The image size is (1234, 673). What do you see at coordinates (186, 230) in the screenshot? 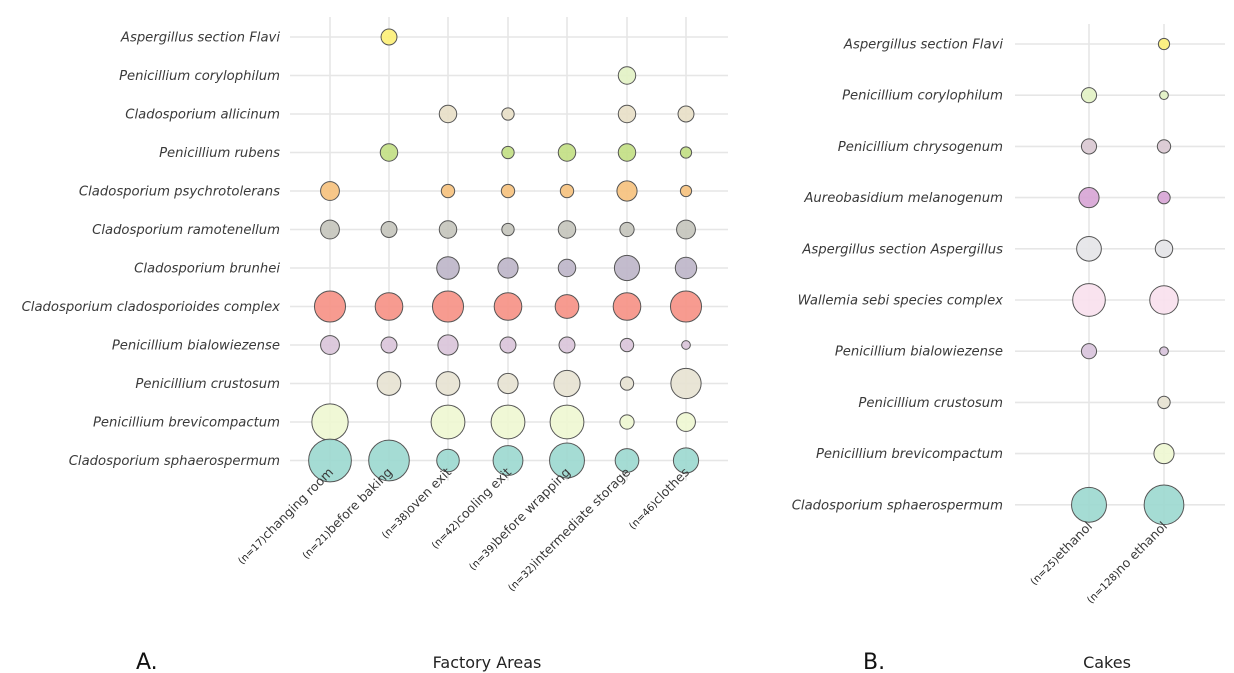
I see `y-tick-label-cladosporium-ramotenellum: Cladosporium ramotenellum` at bounding box center [186, 230].